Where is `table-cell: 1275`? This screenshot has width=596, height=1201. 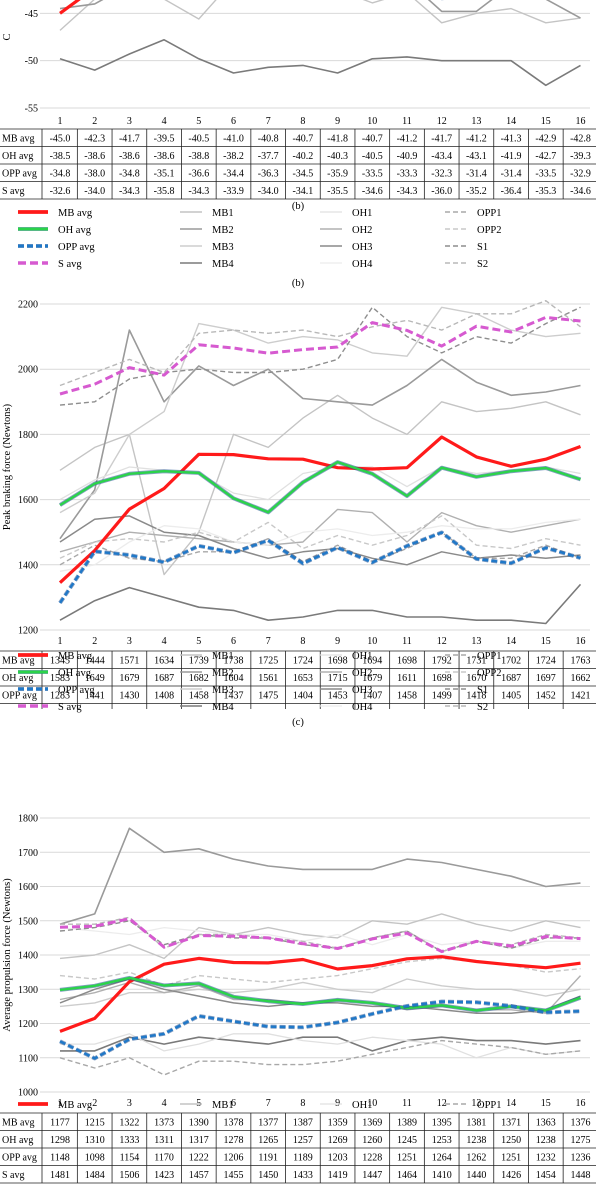 table-cell: 1275 is located at coordinates (581, 1140).